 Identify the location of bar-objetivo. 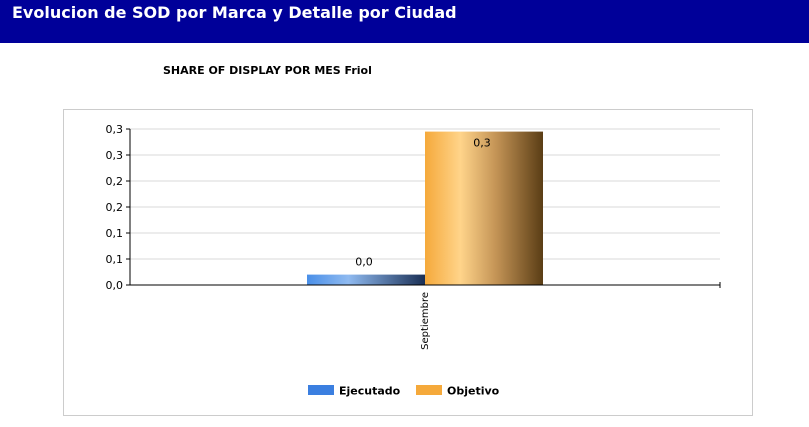
(484, 208).